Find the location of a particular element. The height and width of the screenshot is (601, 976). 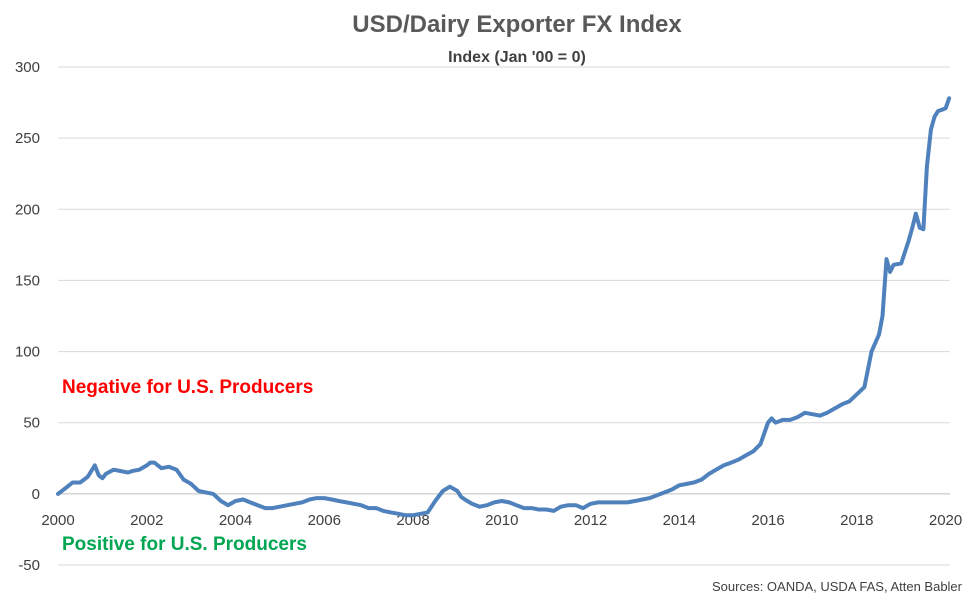

y-tick-label: 0 is located at coordinates (36, 494).